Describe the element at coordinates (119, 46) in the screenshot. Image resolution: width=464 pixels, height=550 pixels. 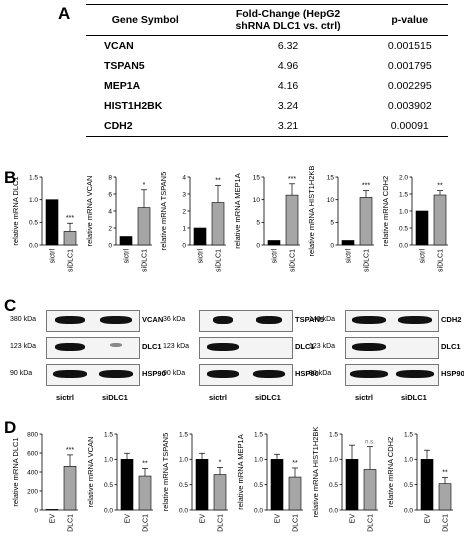
I see `gene-symbol-cell: VCAN` at that location.